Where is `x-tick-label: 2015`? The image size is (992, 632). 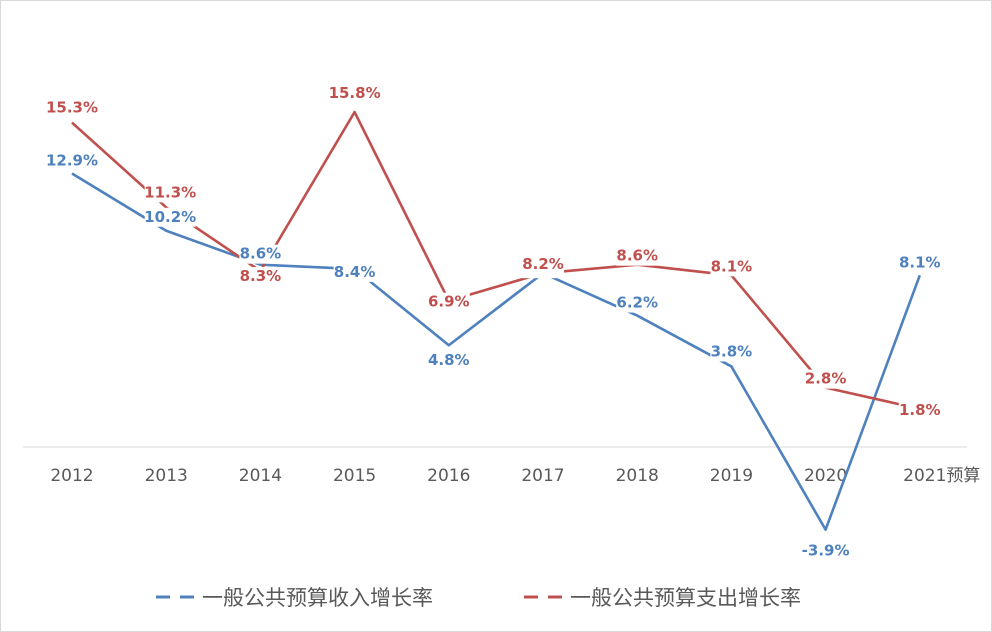
x-tick-label: 2015 is located at coordinates (354, 476).